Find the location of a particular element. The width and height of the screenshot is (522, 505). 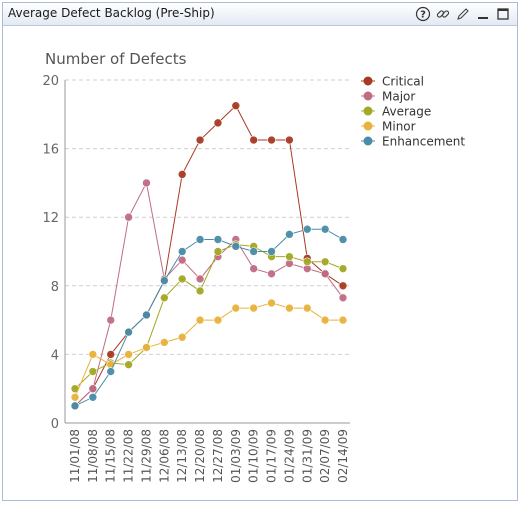

y-tick-label: 0 is located at coordinates (55, 424).